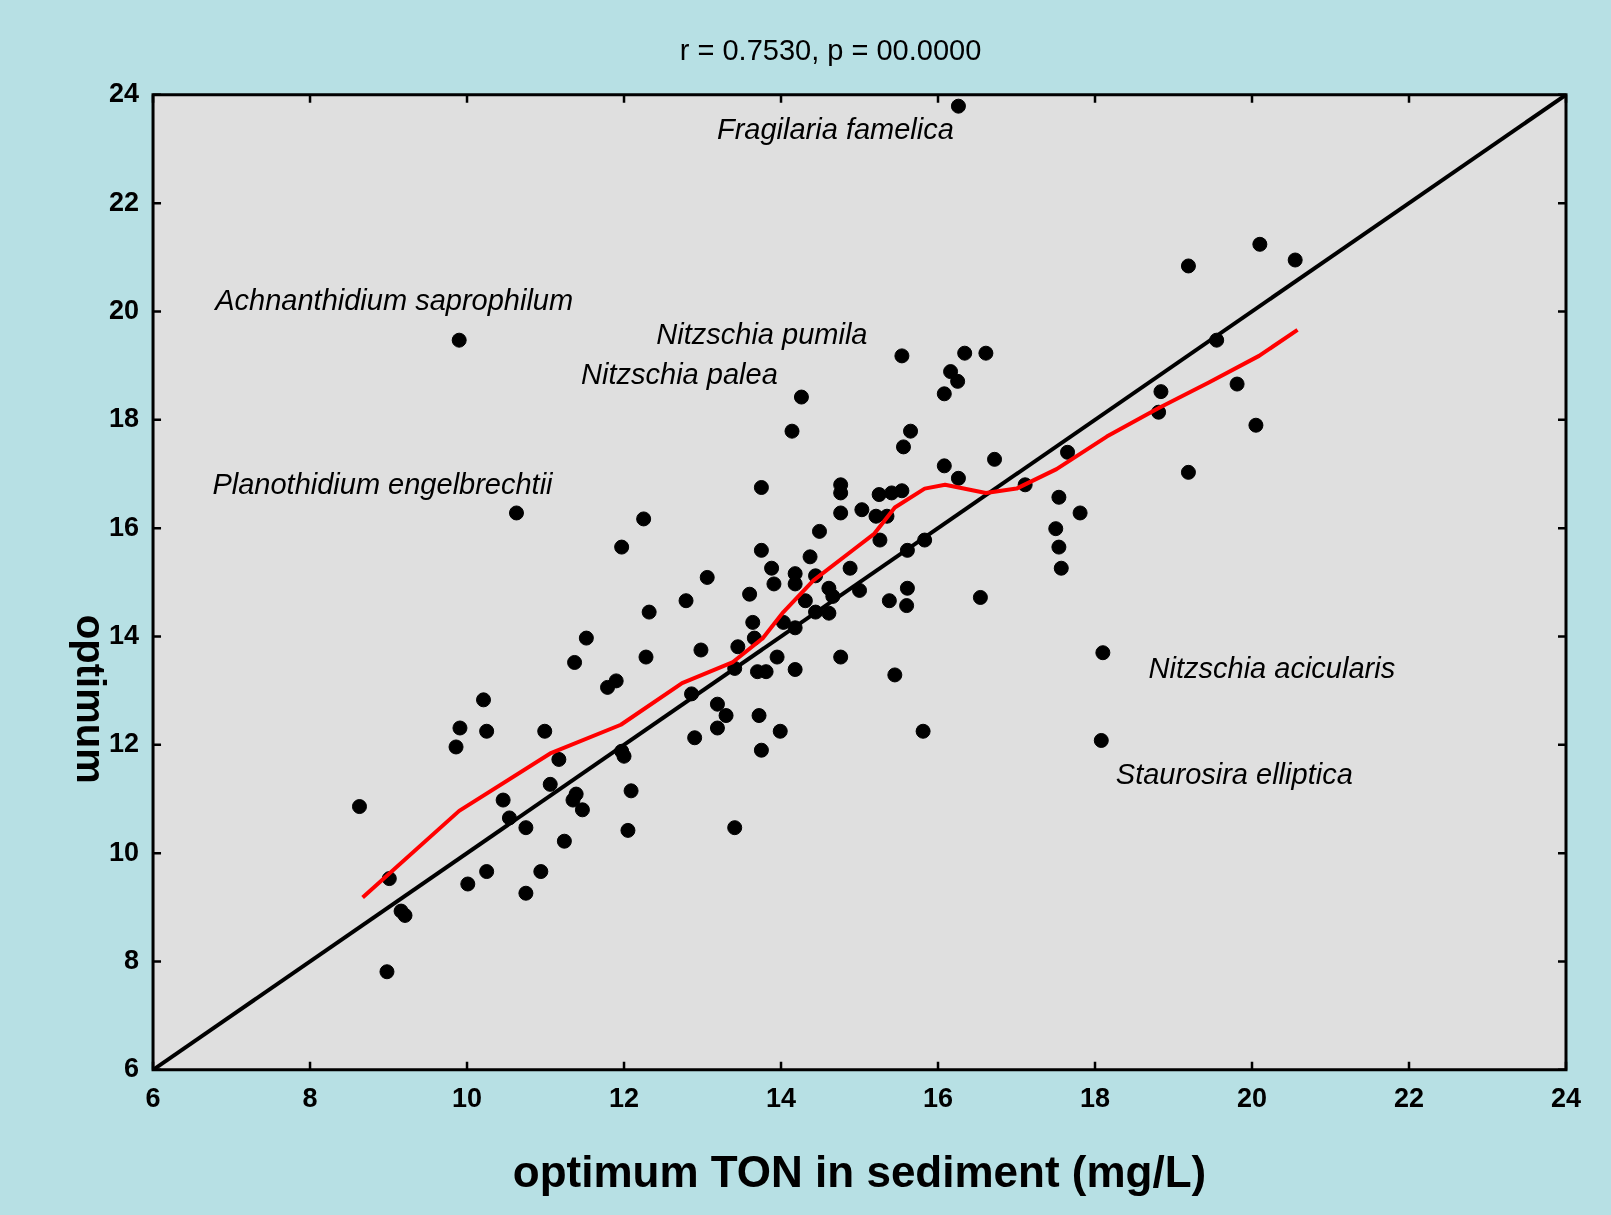 This screenshot has width=1611, height=1215. What do you see at coordinates (1234, 773) in the screenshot?
I see `annotation: Staurosira elliptica` at bounding box center [1234, 773].